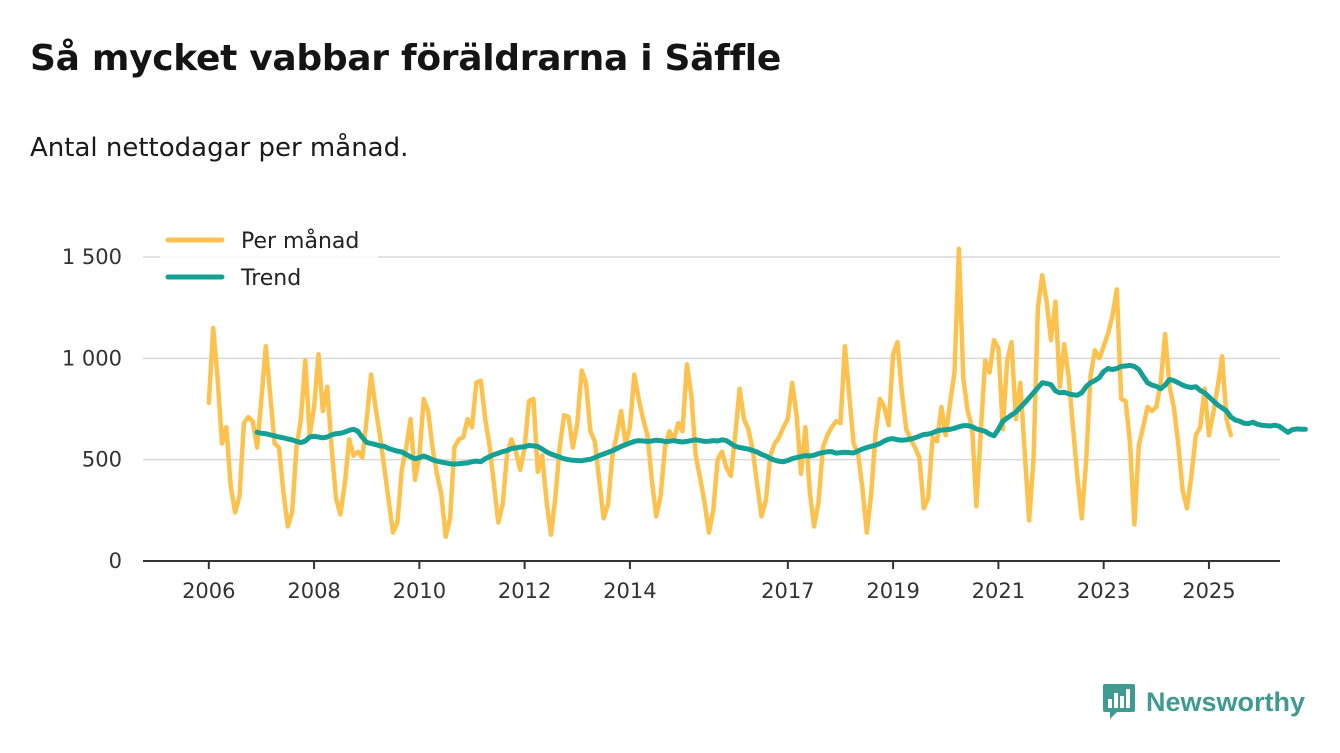  What do you see at coordinates (1208, 591) in the screenshot?
I see `x-tick-label: 2025` at bounding box center [1208, 591].